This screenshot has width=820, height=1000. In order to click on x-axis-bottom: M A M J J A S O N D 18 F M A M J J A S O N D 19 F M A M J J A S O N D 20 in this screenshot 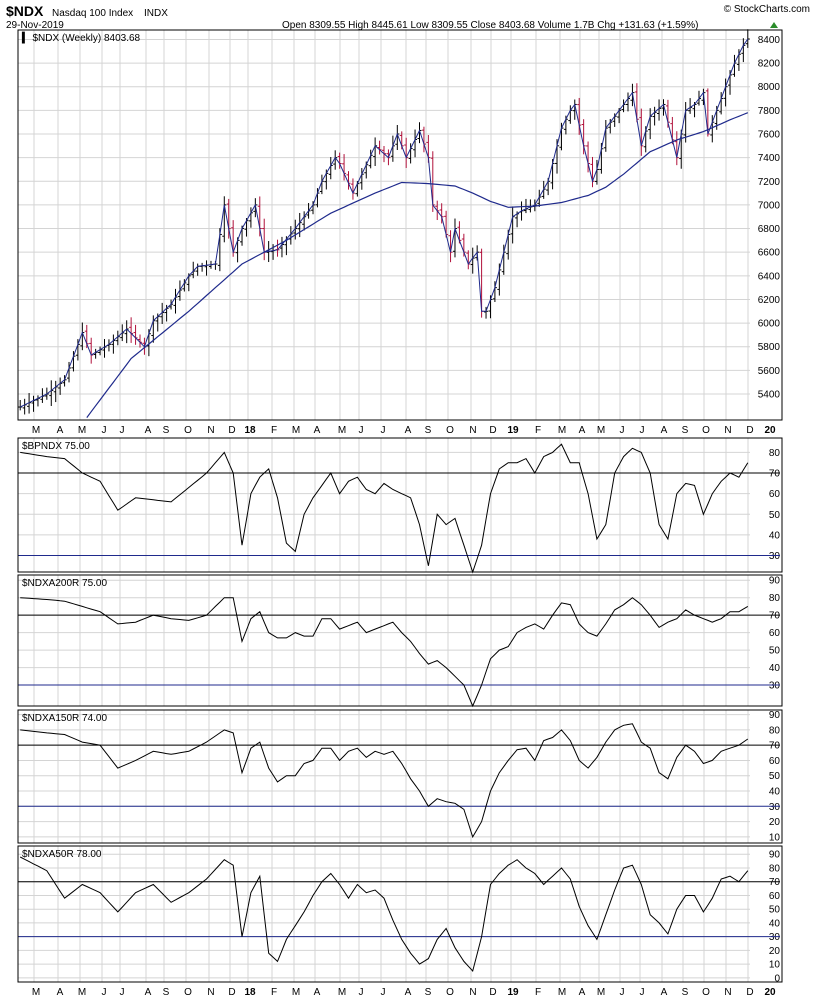, I will do `click(404, 992)`.